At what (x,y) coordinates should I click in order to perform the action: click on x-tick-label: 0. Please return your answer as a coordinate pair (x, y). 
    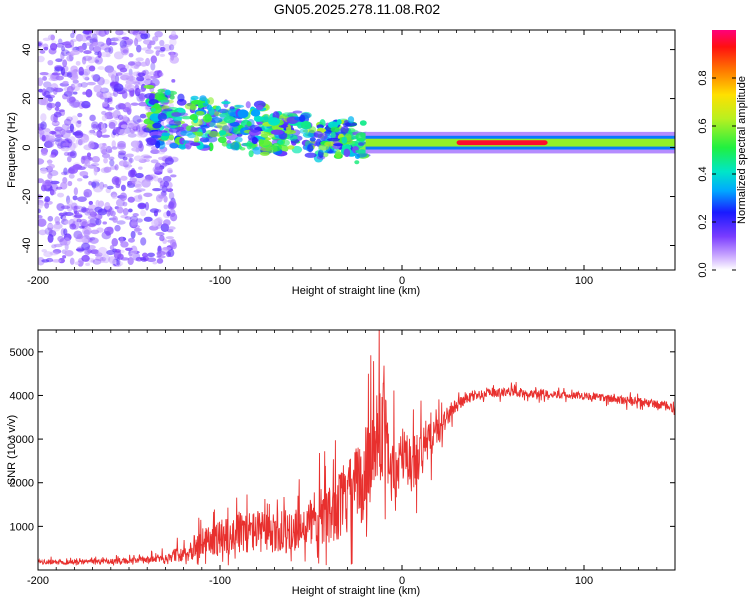
    Looking at the image, I should click on (402, 581).